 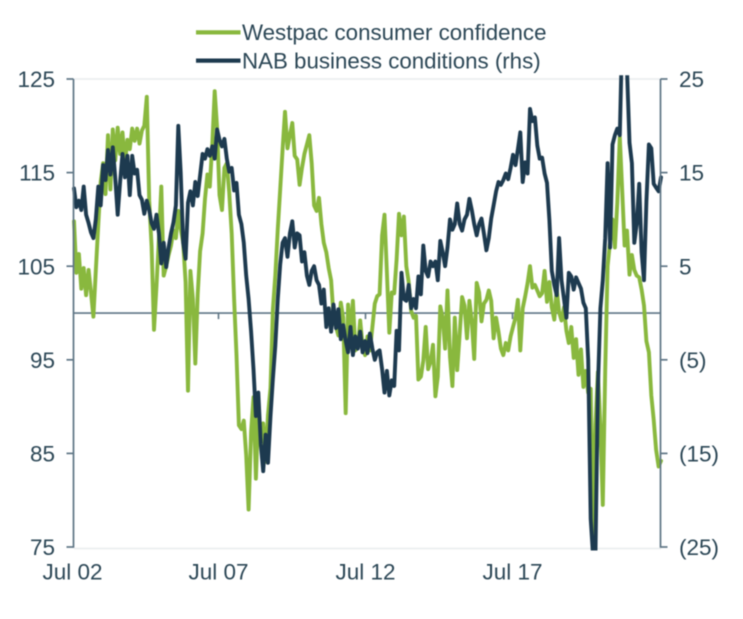 I want to click on svg-text: NAB business conditions (rhs), so click(x=391, y=60).